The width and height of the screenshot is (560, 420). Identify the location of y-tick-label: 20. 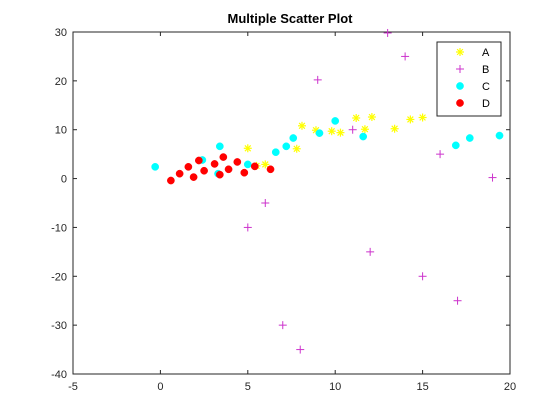
(61, 82).